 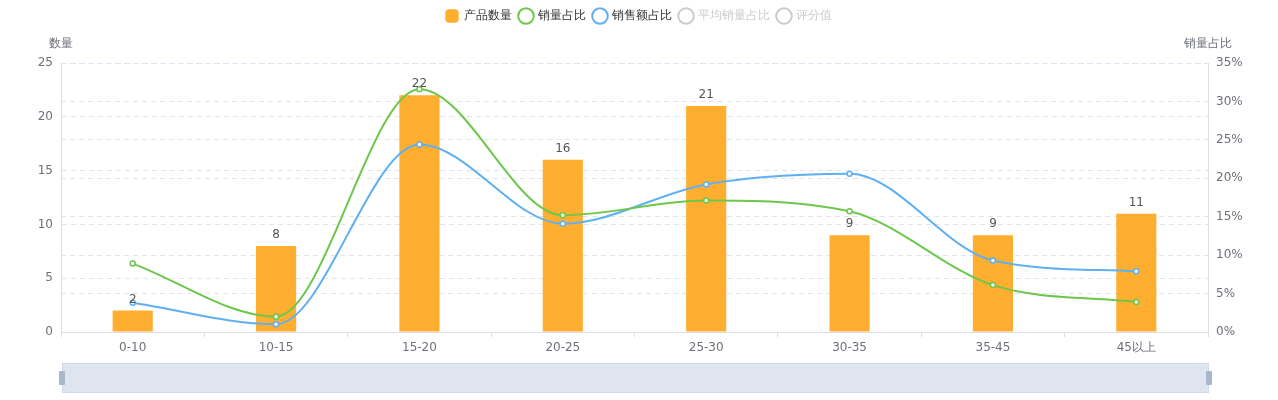 What do you see at coordinates (1229, 100) in the screenshot?
I see `y2-tick-label: 30%` at bounding box center [1229, 100].